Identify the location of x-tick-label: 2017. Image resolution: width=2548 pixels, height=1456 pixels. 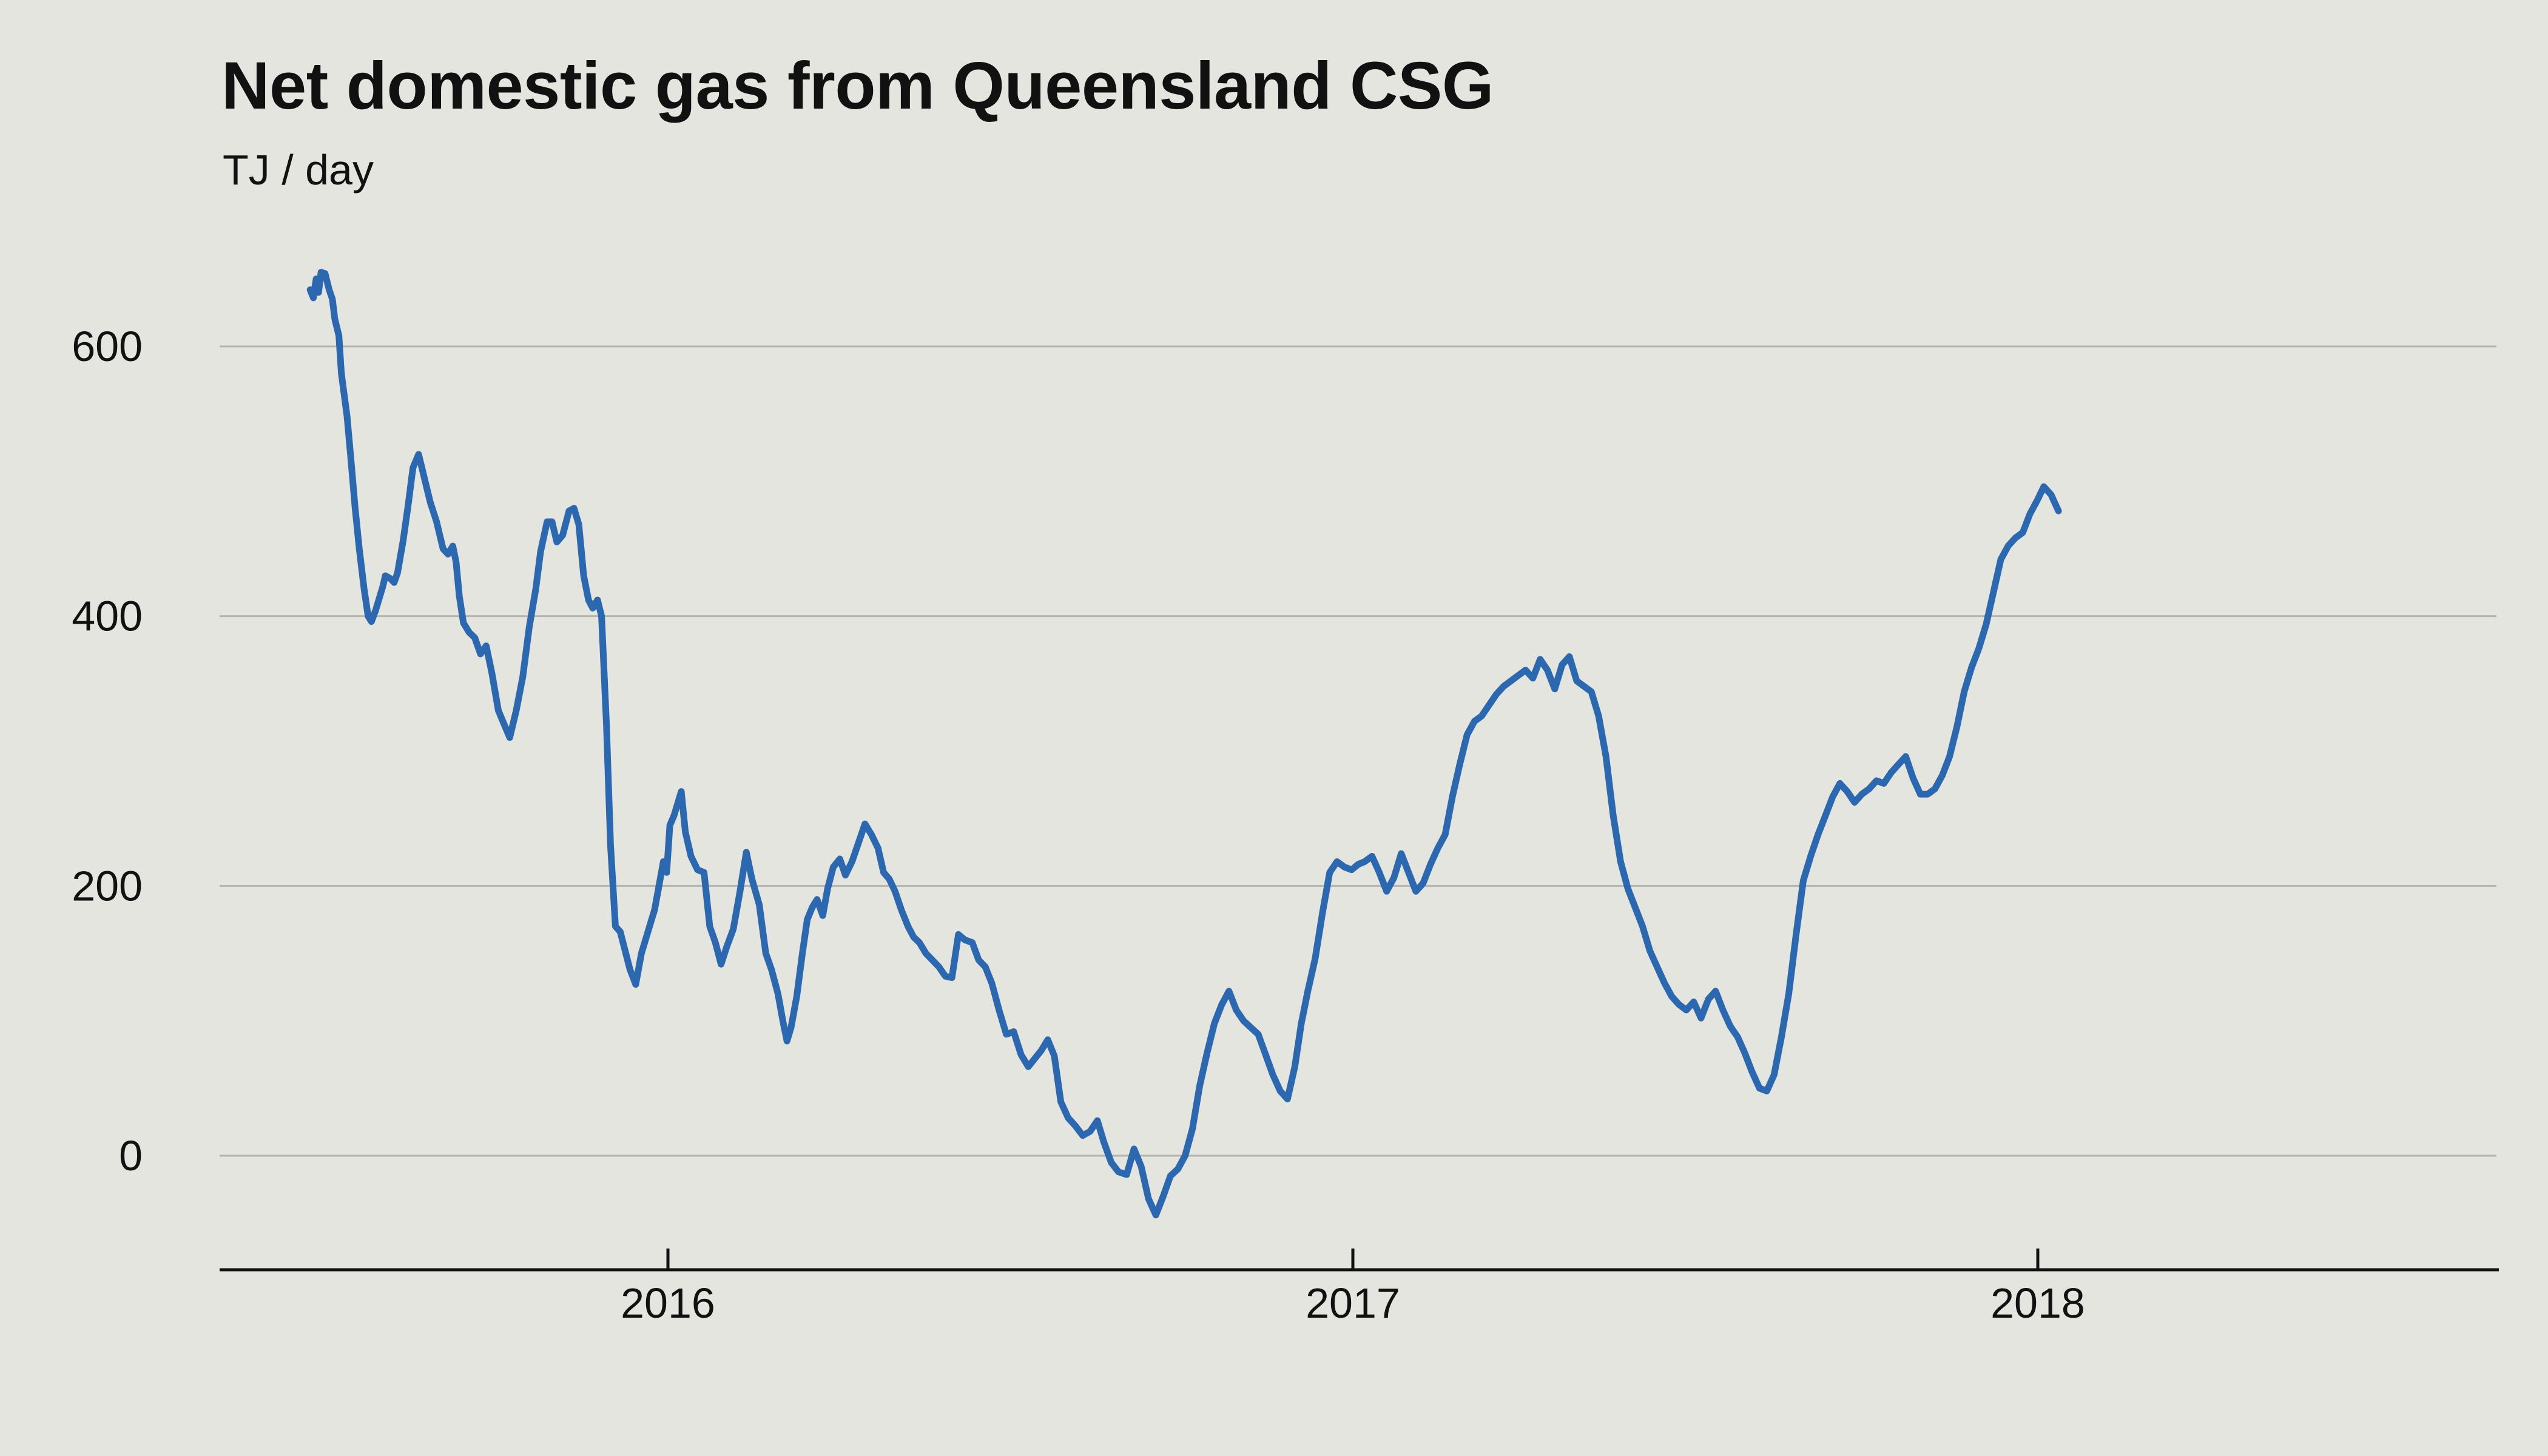
(1353, 1303).